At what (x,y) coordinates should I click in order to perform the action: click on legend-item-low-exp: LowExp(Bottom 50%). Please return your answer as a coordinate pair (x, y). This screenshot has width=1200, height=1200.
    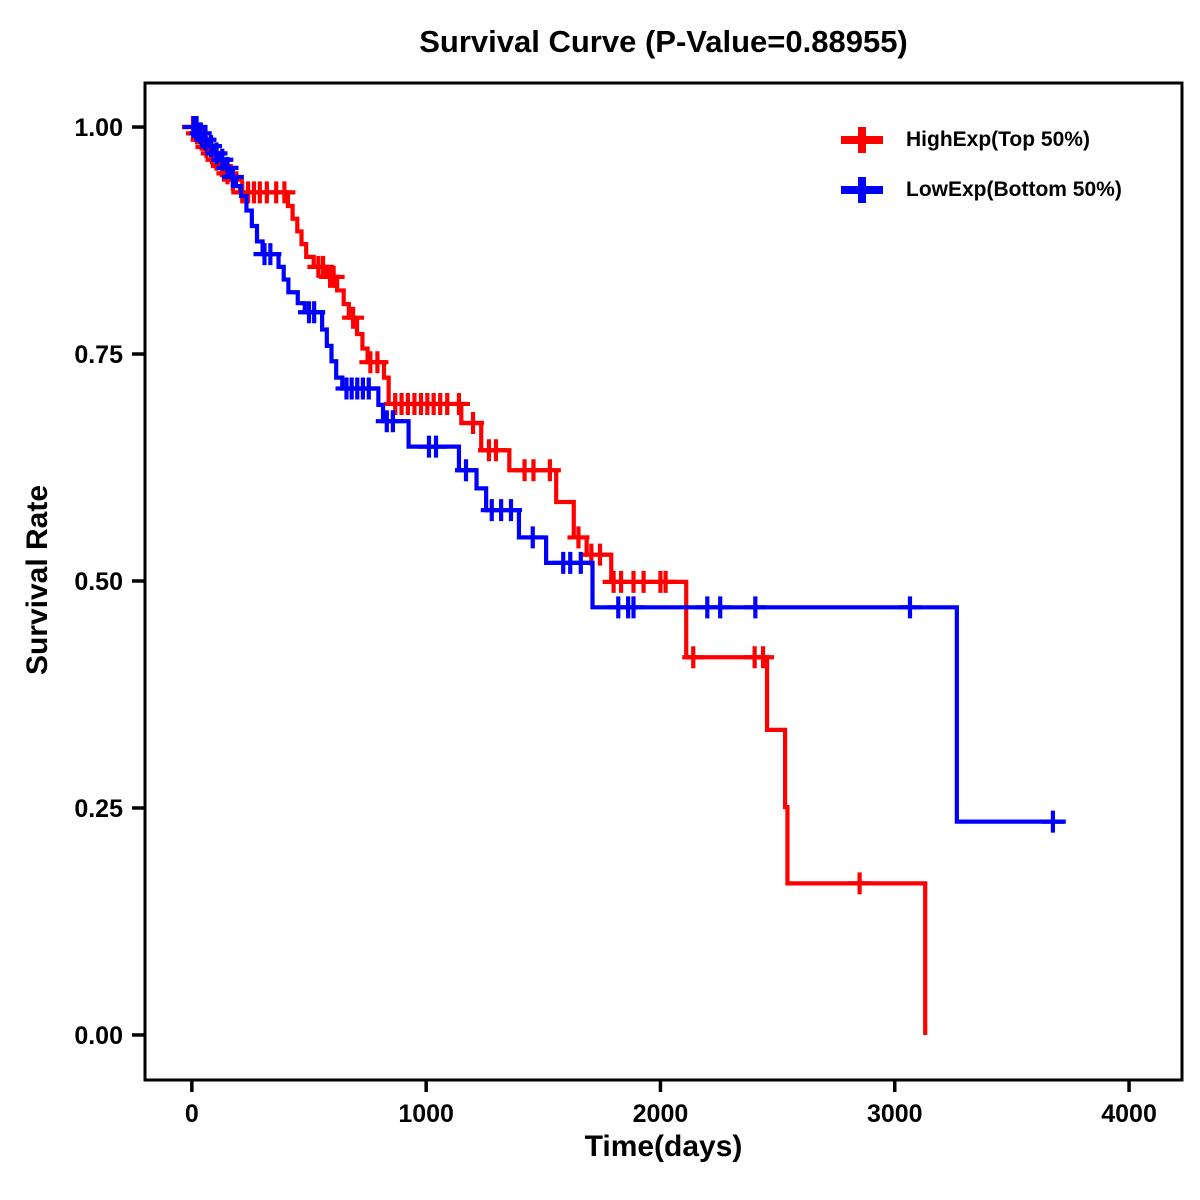
    Looking at the image, I should click on (980, 190).